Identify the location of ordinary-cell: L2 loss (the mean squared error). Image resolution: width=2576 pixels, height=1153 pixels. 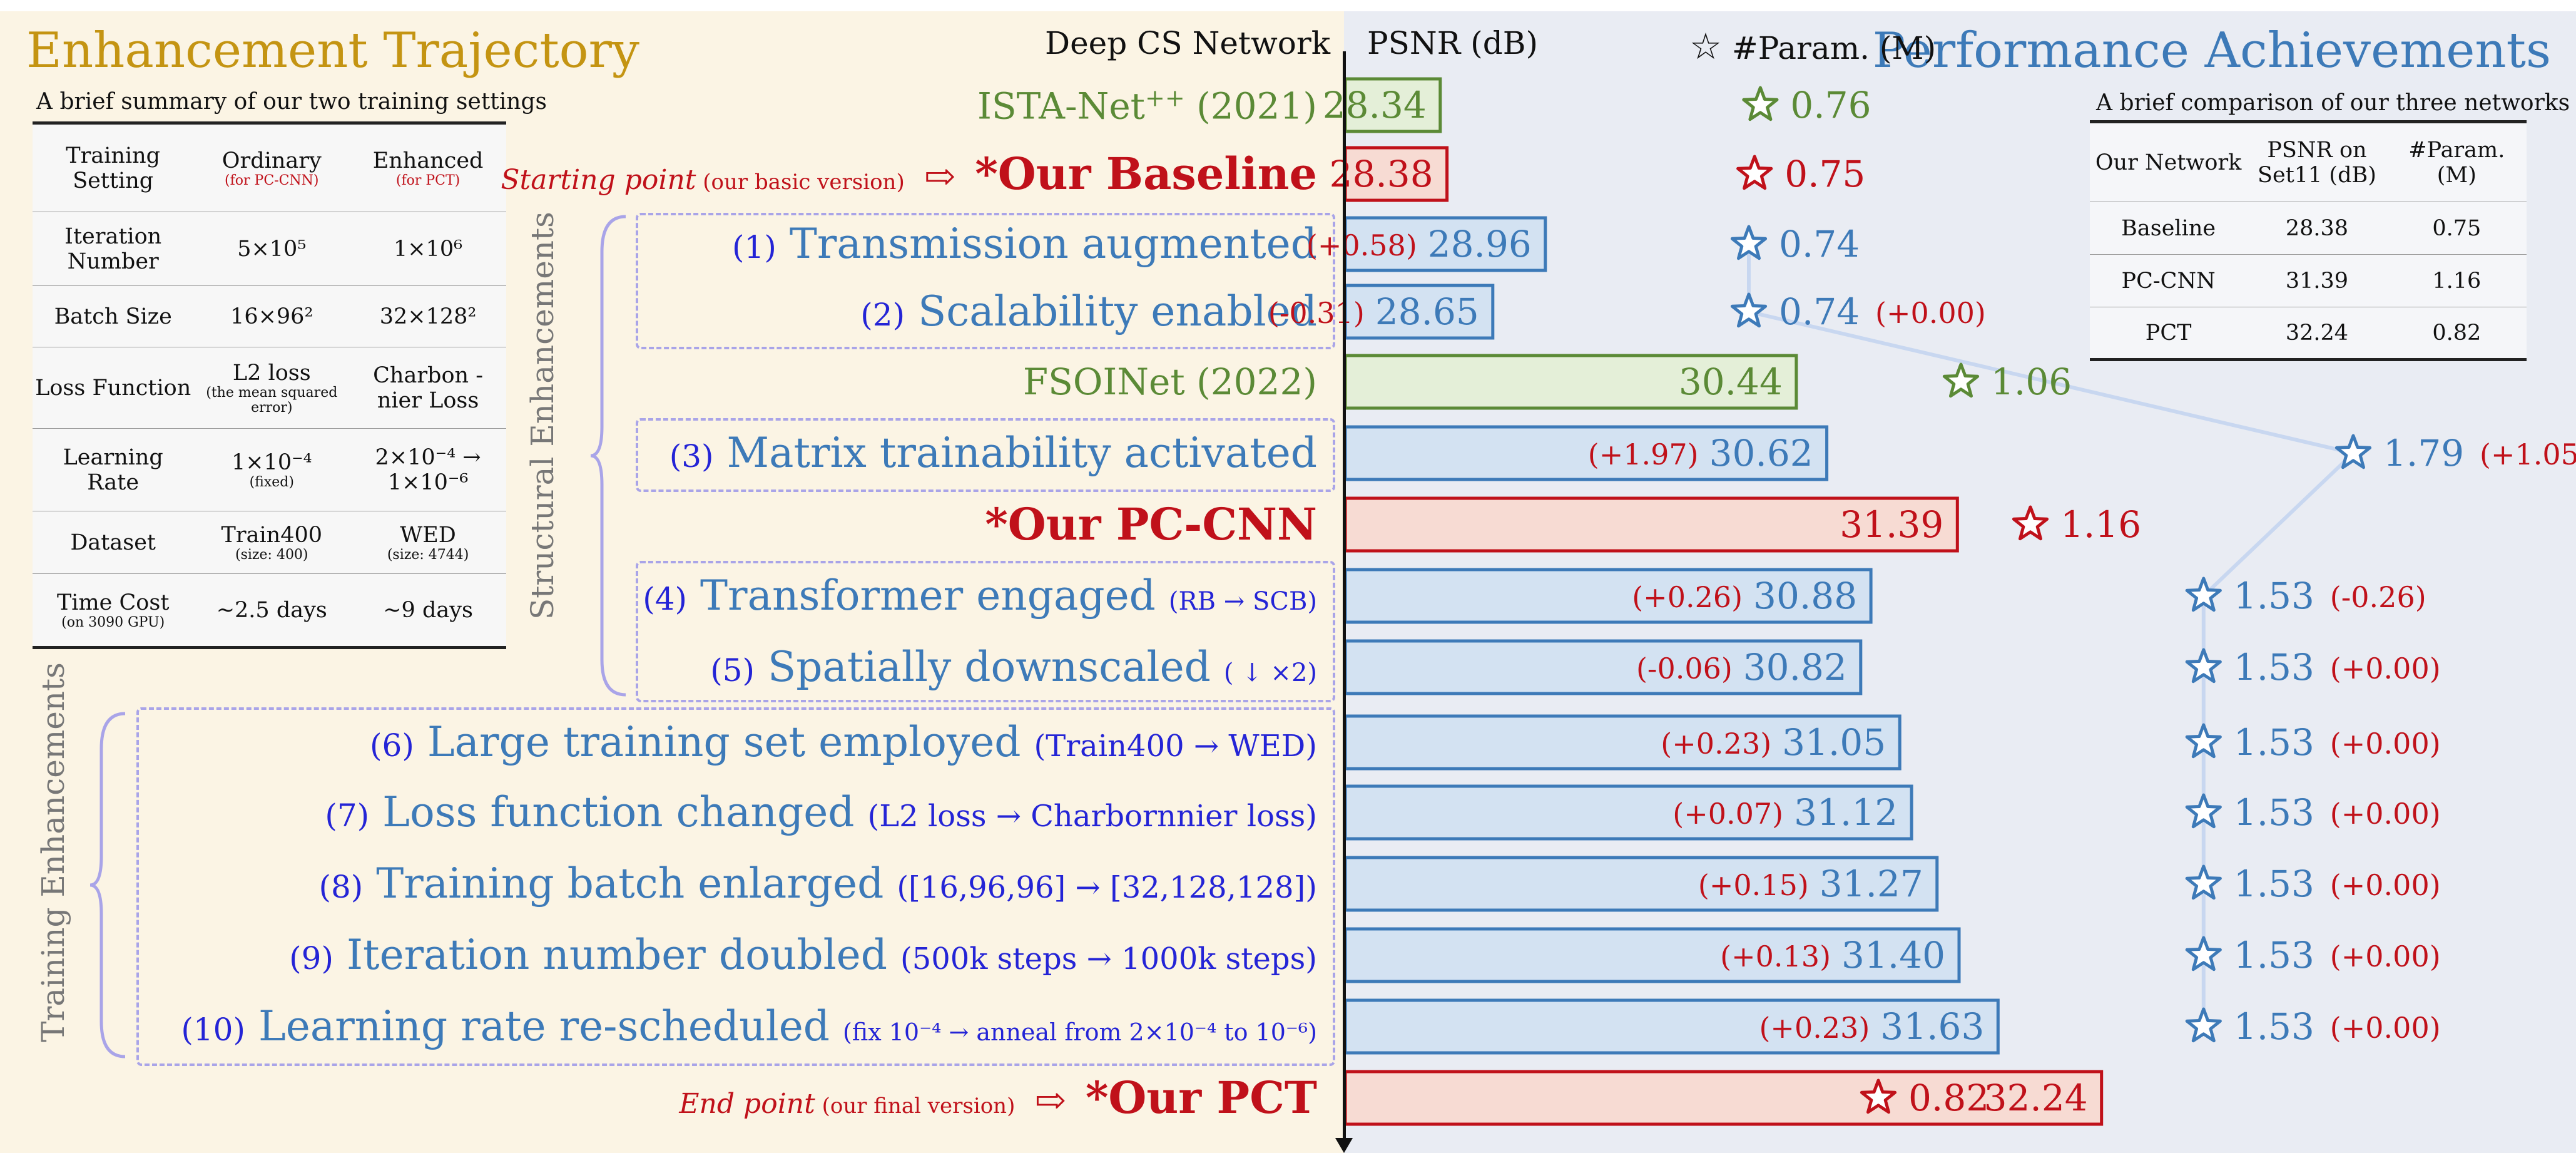
(271, 388).